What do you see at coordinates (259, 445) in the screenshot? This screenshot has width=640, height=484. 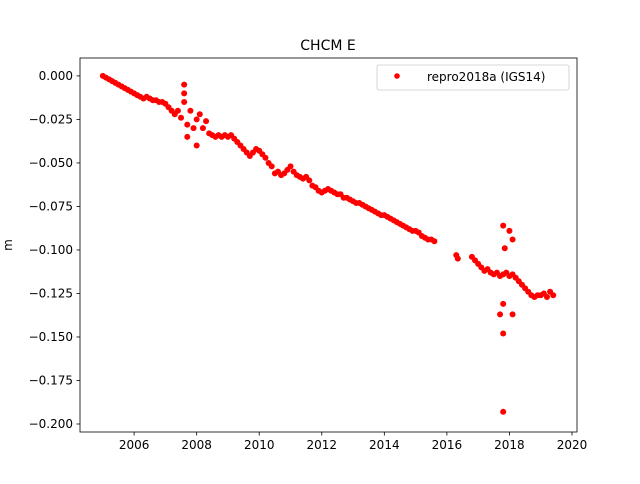 I see `x-tick-label: 2010` at bounding box center [259, 445].